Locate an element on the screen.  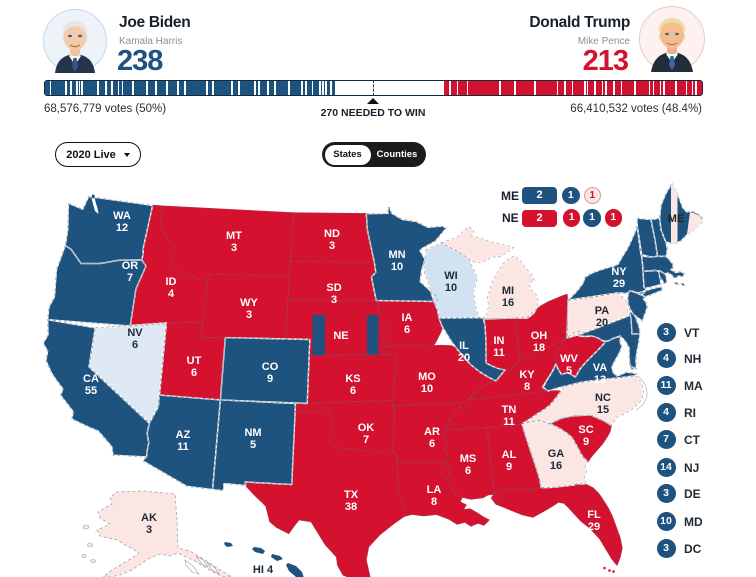
svg-text: WV is located at coordinates (569, 359).